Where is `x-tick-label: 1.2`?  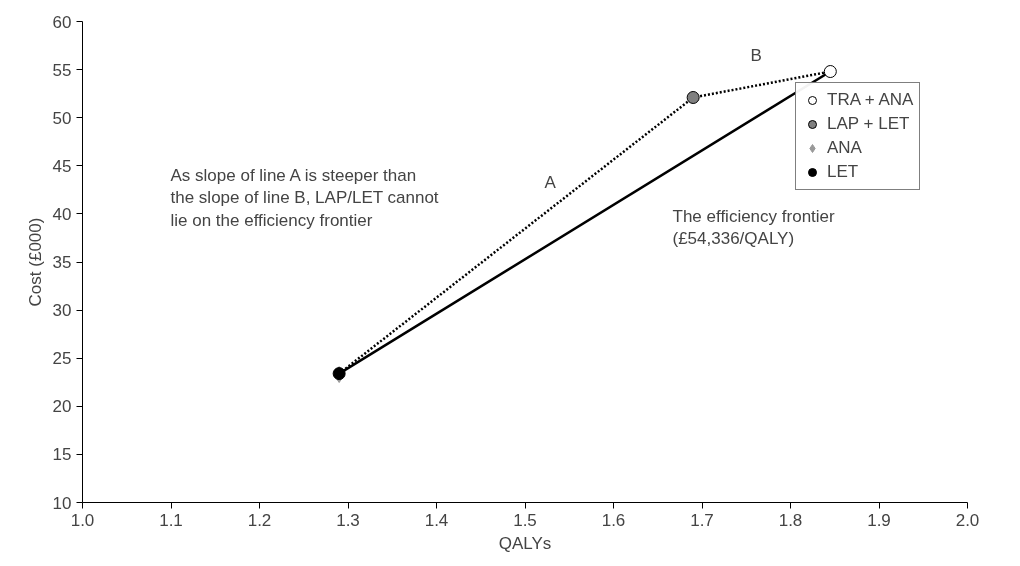
x-tick-label: 1.2 is located at coordinates (259, 520).